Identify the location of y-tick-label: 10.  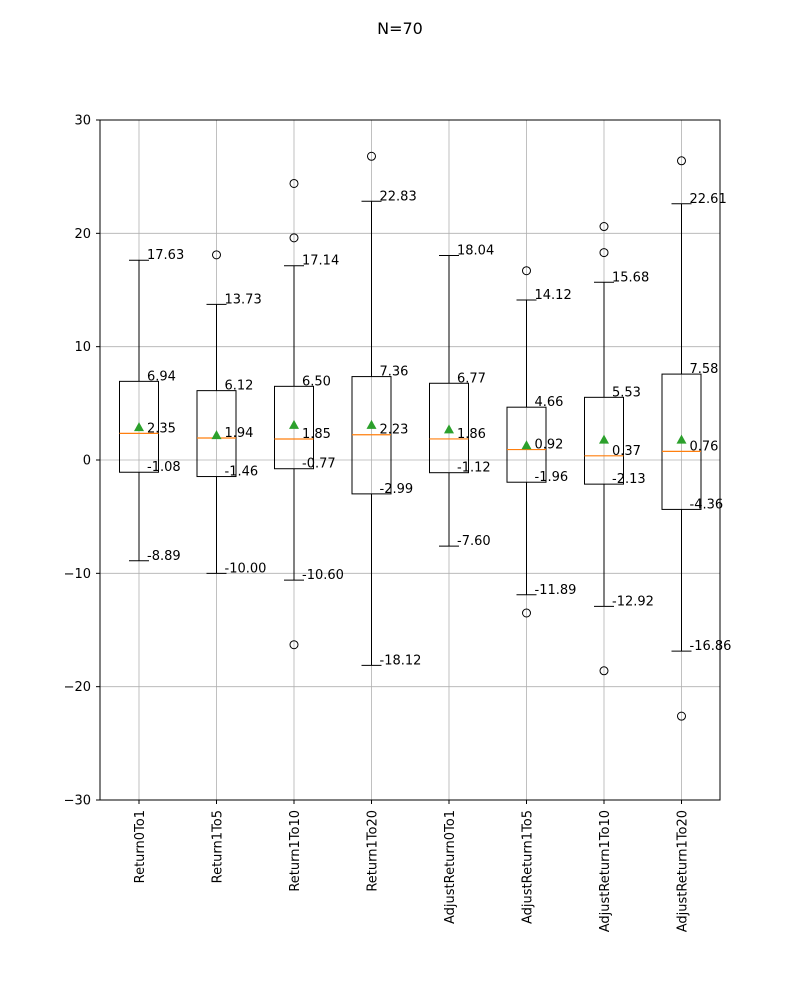
(82, 347).